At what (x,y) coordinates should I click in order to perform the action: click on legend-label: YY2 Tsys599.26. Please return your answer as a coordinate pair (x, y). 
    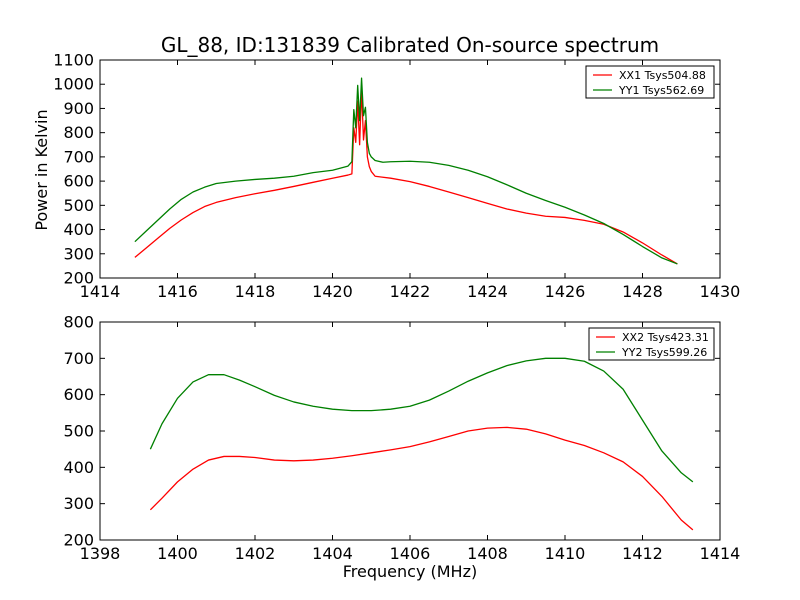
    Looking at the image, I should click on (664, 352).